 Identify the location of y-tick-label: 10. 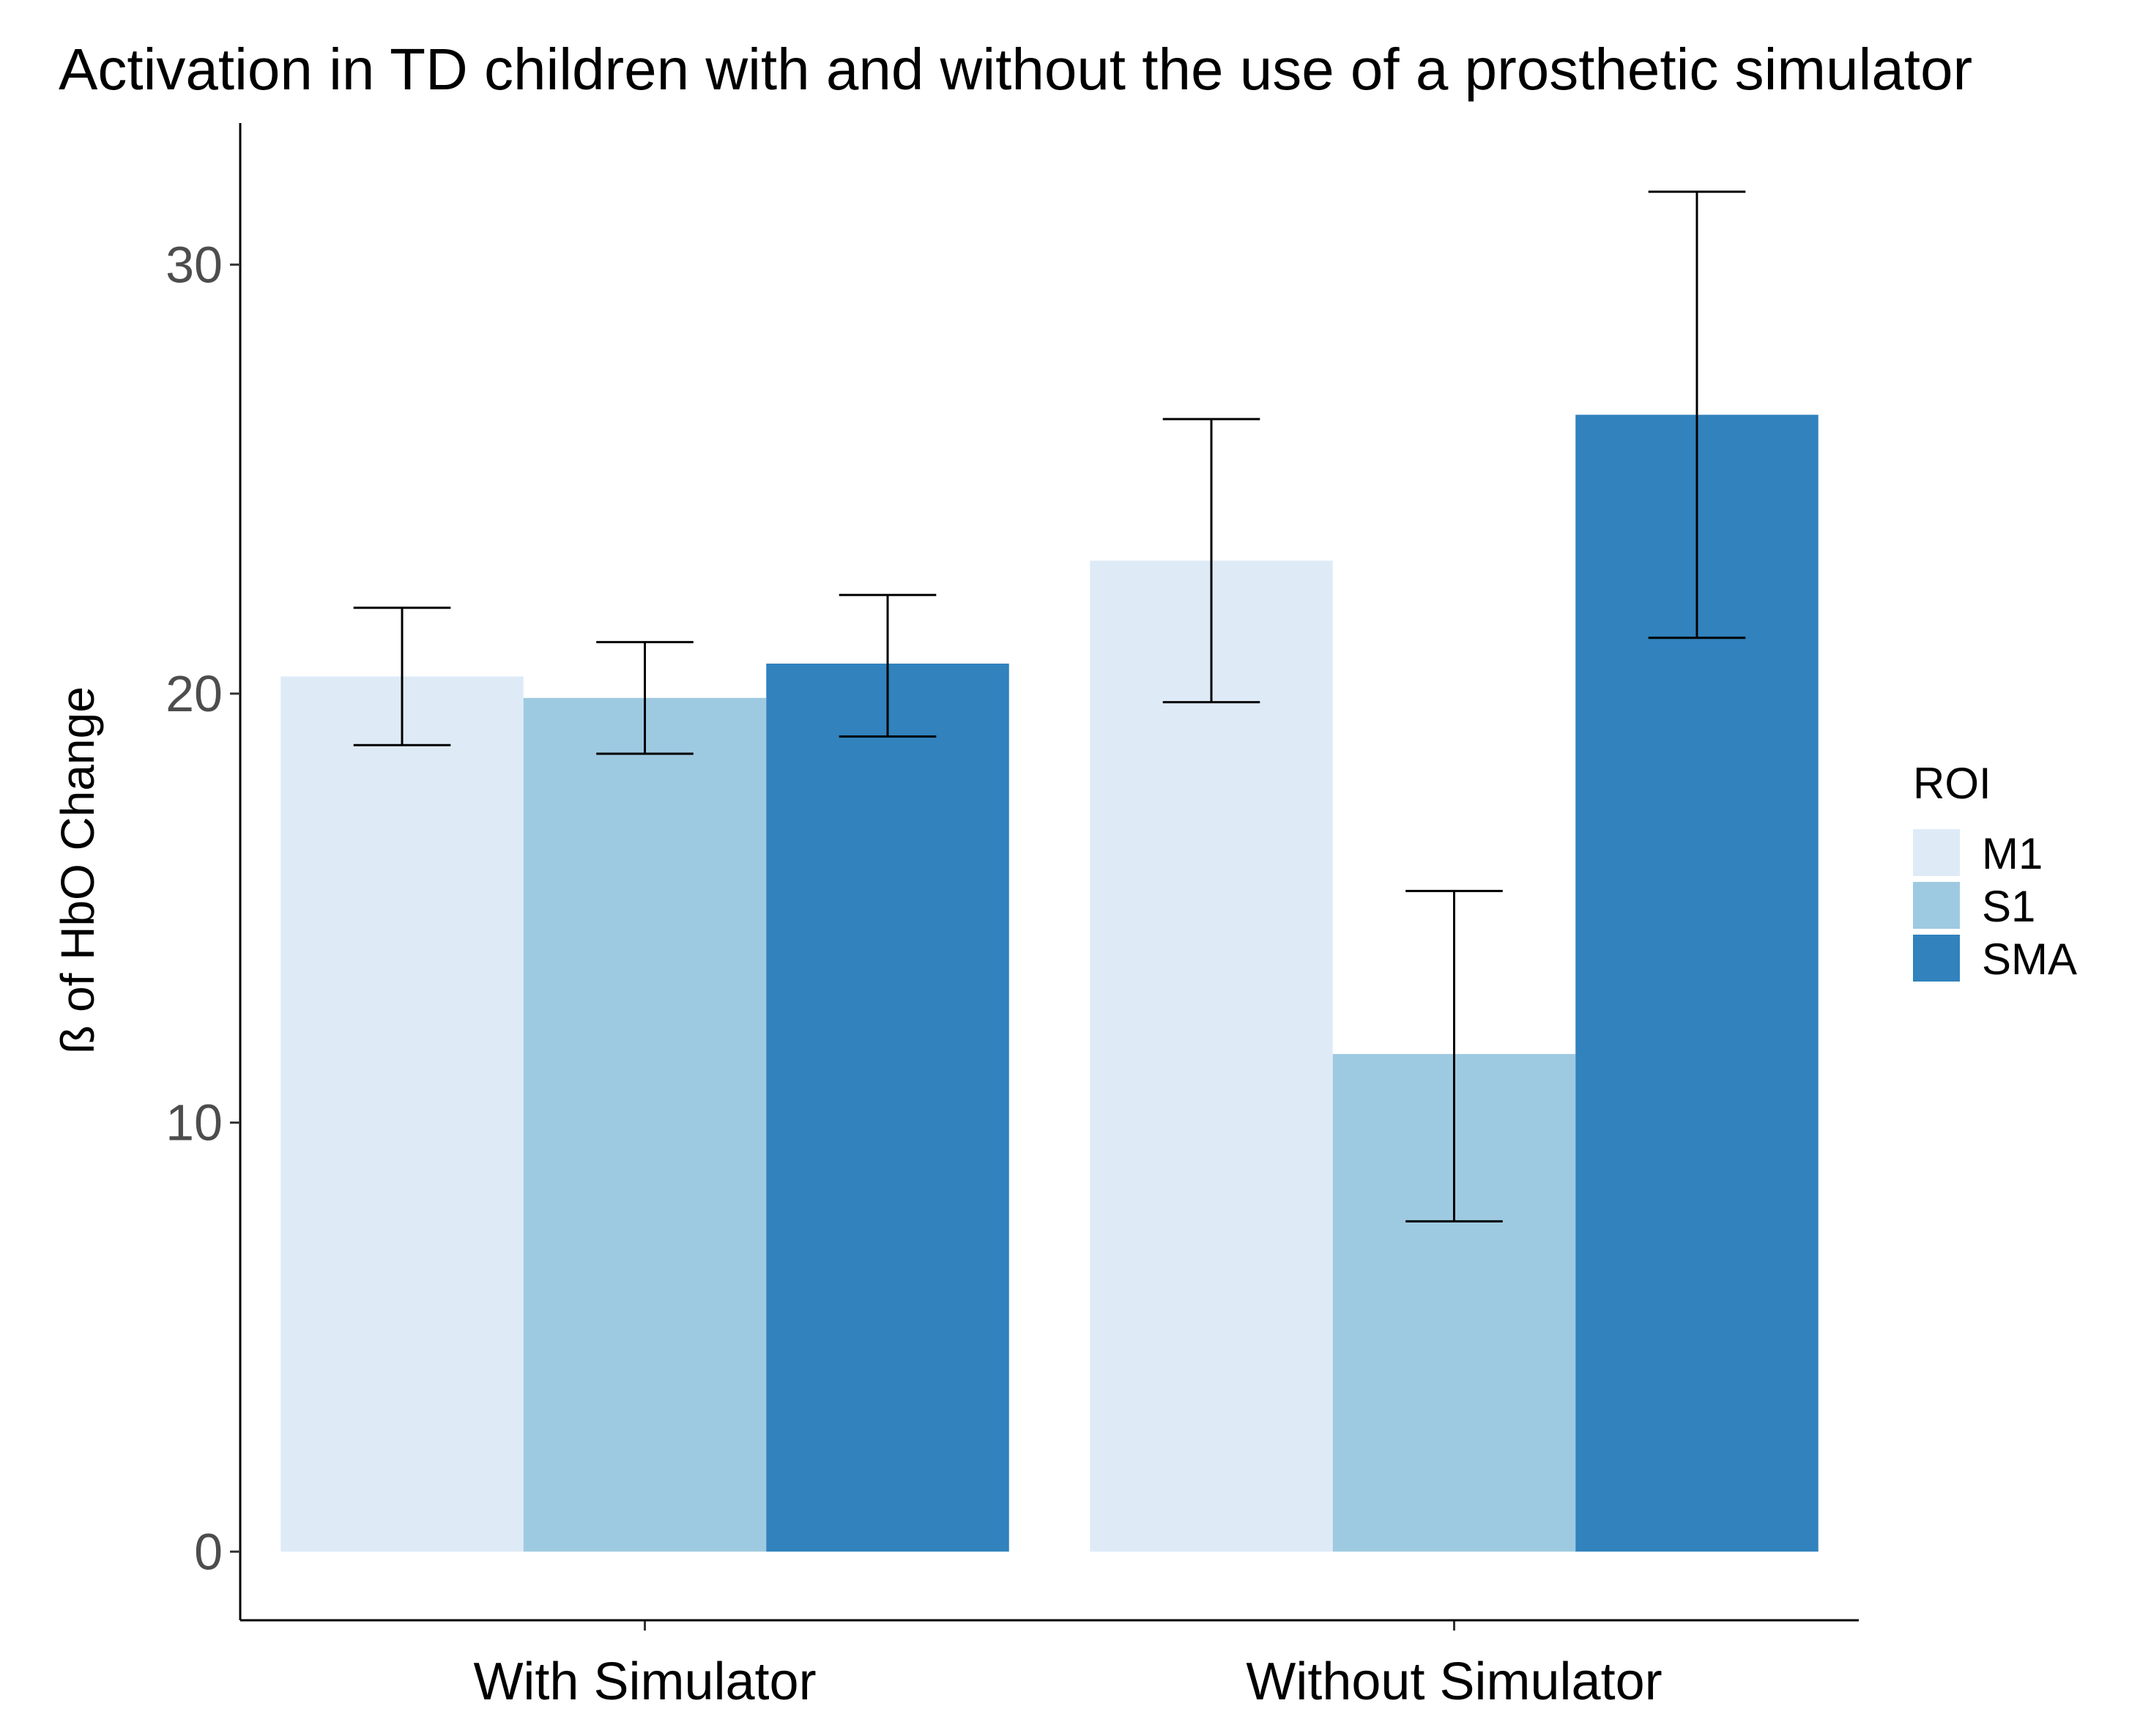
(194, 1122).